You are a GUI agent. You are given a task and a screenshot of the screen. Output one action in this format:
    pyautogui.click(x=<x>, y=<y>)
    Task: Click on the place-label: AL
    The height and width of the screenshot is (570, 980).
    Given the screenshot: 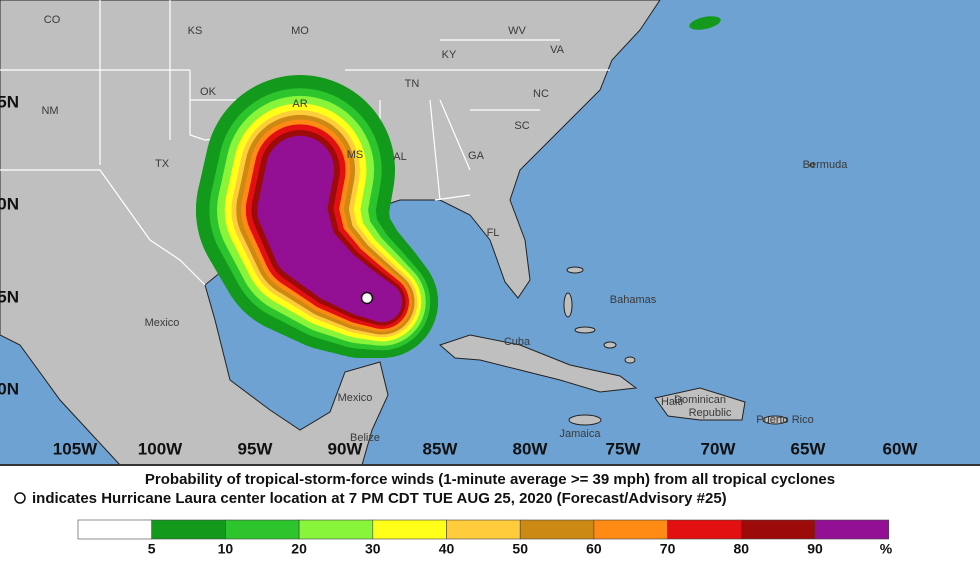 What is the action you would take?
    pyautogui.click(x=399, y=157)
    